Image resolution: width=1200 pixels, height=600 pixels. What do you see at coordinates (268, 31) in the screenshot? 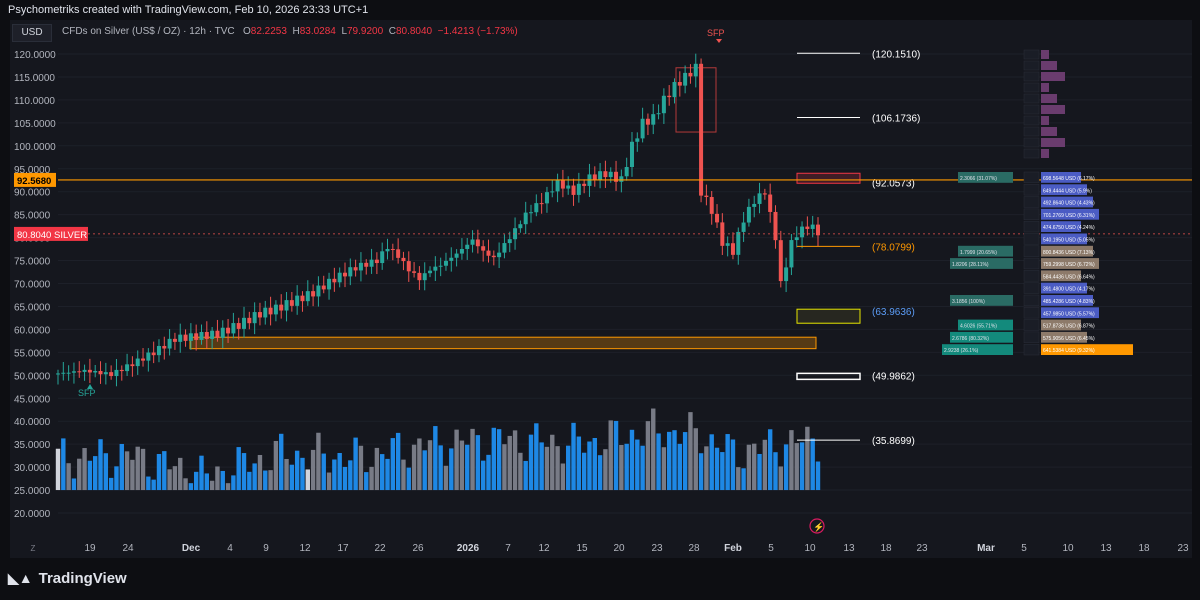
I see `open-value: 82.2253` at bounding box center [268, 31].